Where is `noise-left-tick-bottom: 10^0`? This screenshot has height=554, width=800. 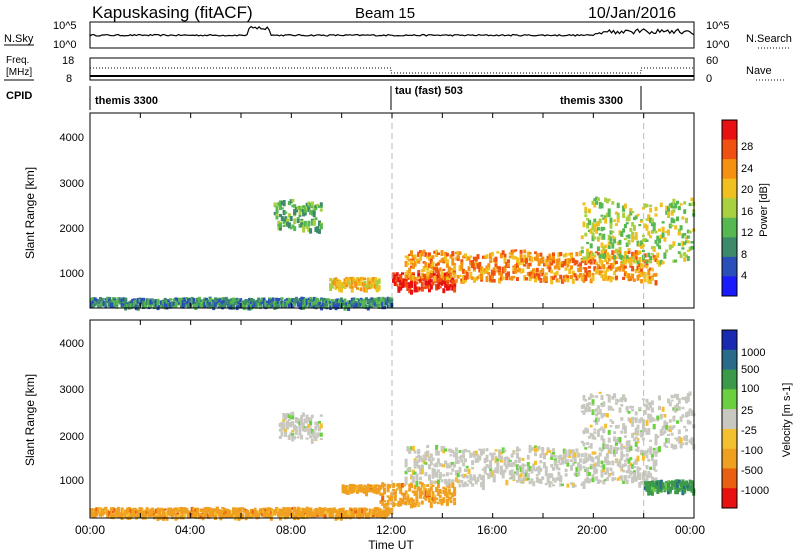
noise-left-tick-bottom: 10^0 is located at coordinates (65, 45).